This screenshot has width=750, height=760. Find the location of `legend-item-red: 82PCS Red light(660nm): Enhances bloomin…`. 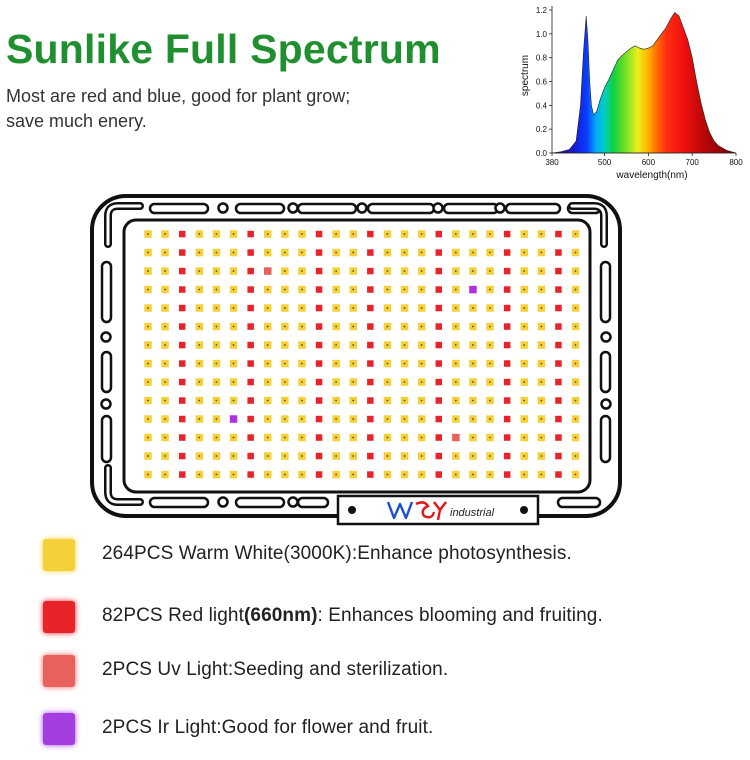

legend-item-red: 82PCS Red light(660nm): Enhances bloomin… is located at coordinates (388, 617).